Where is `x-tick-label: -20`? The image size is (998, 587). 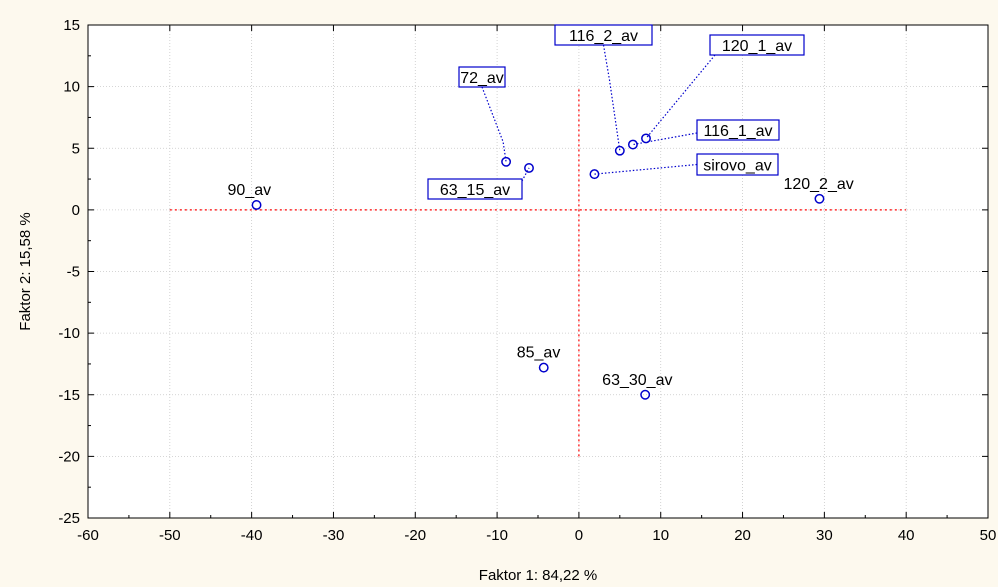 x-tick-label: -20 is located at coordinates (415, 535).